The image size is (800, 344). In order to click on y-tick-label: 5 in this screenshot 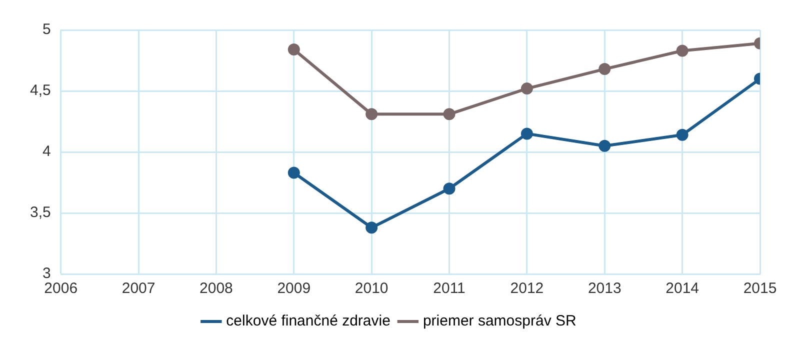, I will do `click(46, 29)`.